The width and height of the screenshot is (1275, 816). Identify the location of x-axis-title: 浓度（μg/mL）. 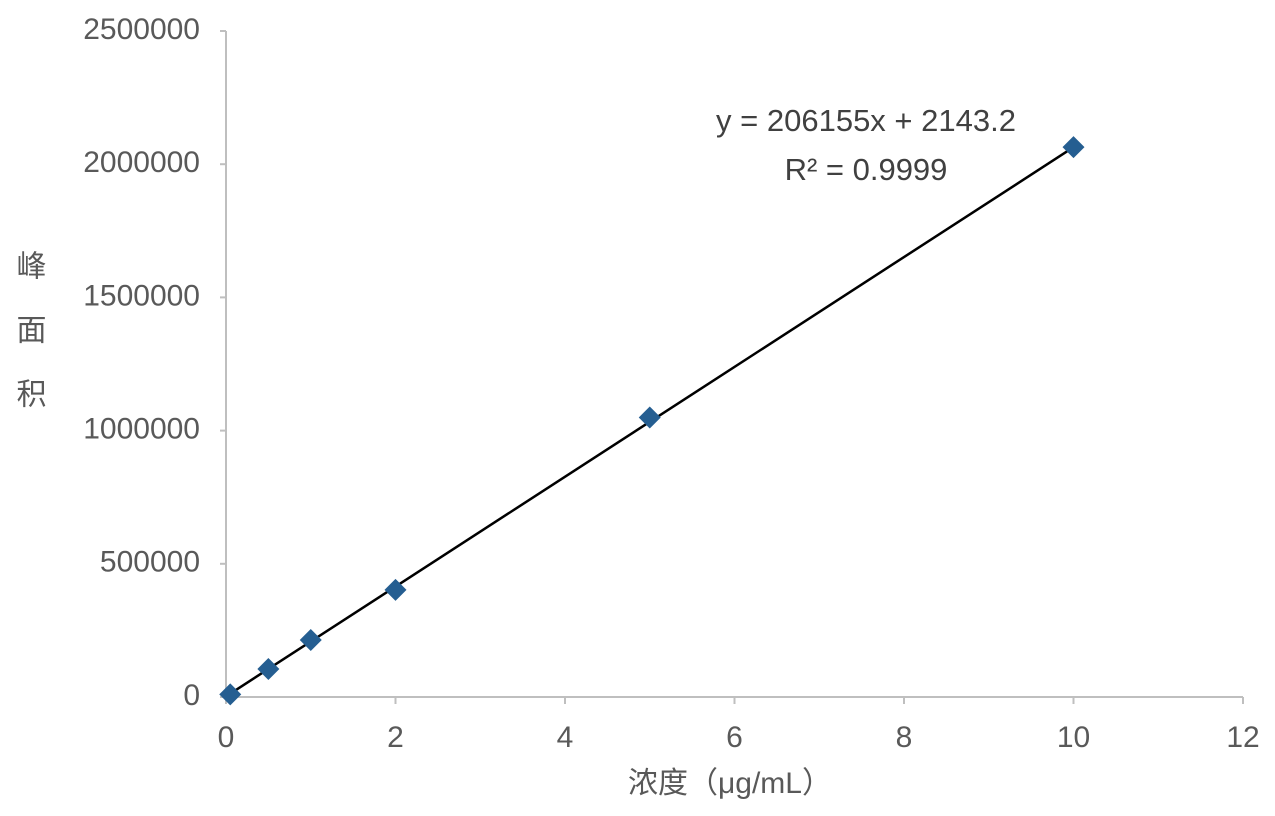
(730, 783).